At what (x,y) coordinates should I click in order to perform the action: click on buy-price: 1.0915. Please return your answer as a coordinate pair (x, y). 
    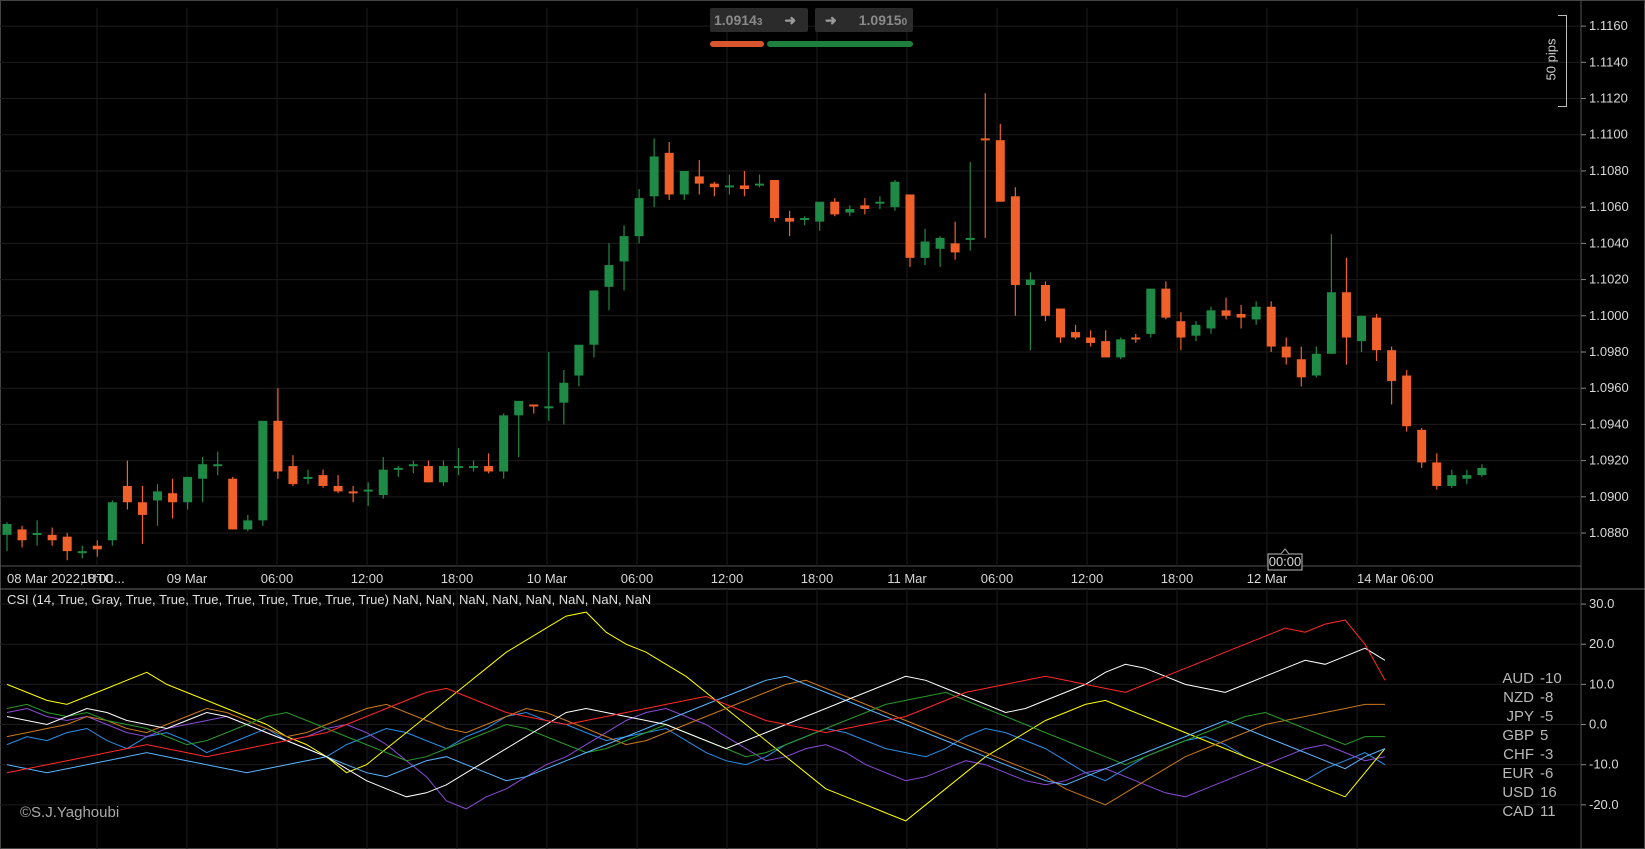
    Looking at the image, I should click on (880, 20).